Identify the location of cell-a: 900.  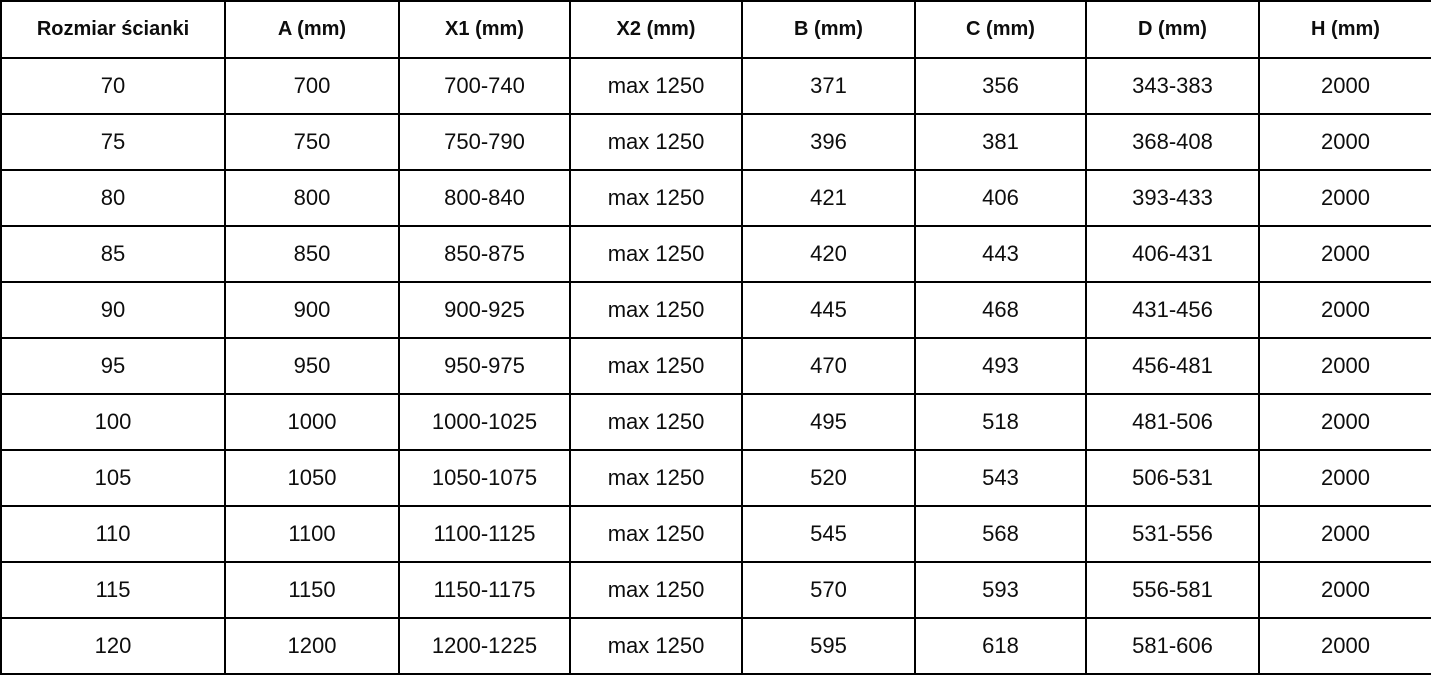
(312, 310).